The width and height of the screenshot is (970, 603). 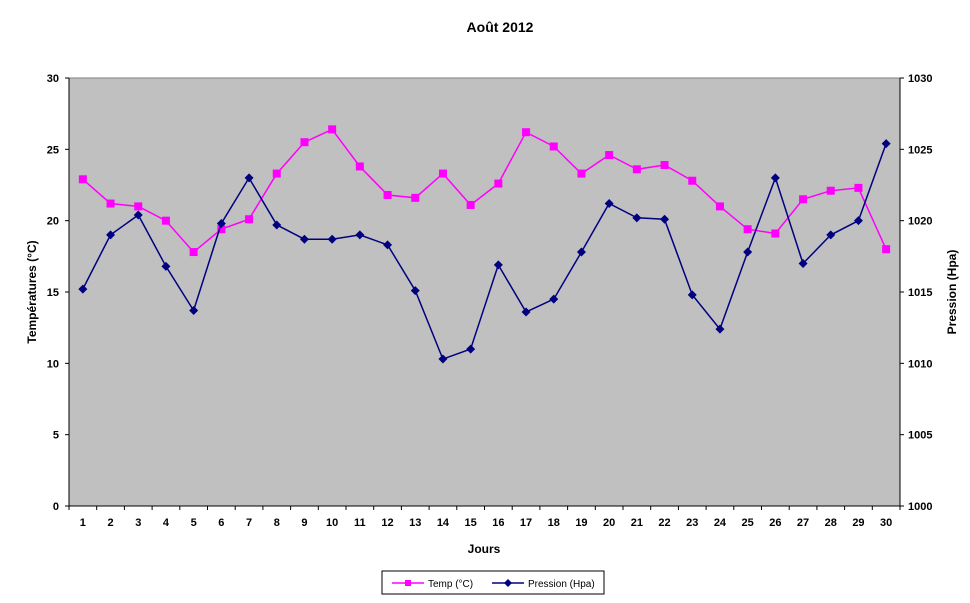 I want to click on x-tick-label: 18, so click(x=554, y=523).